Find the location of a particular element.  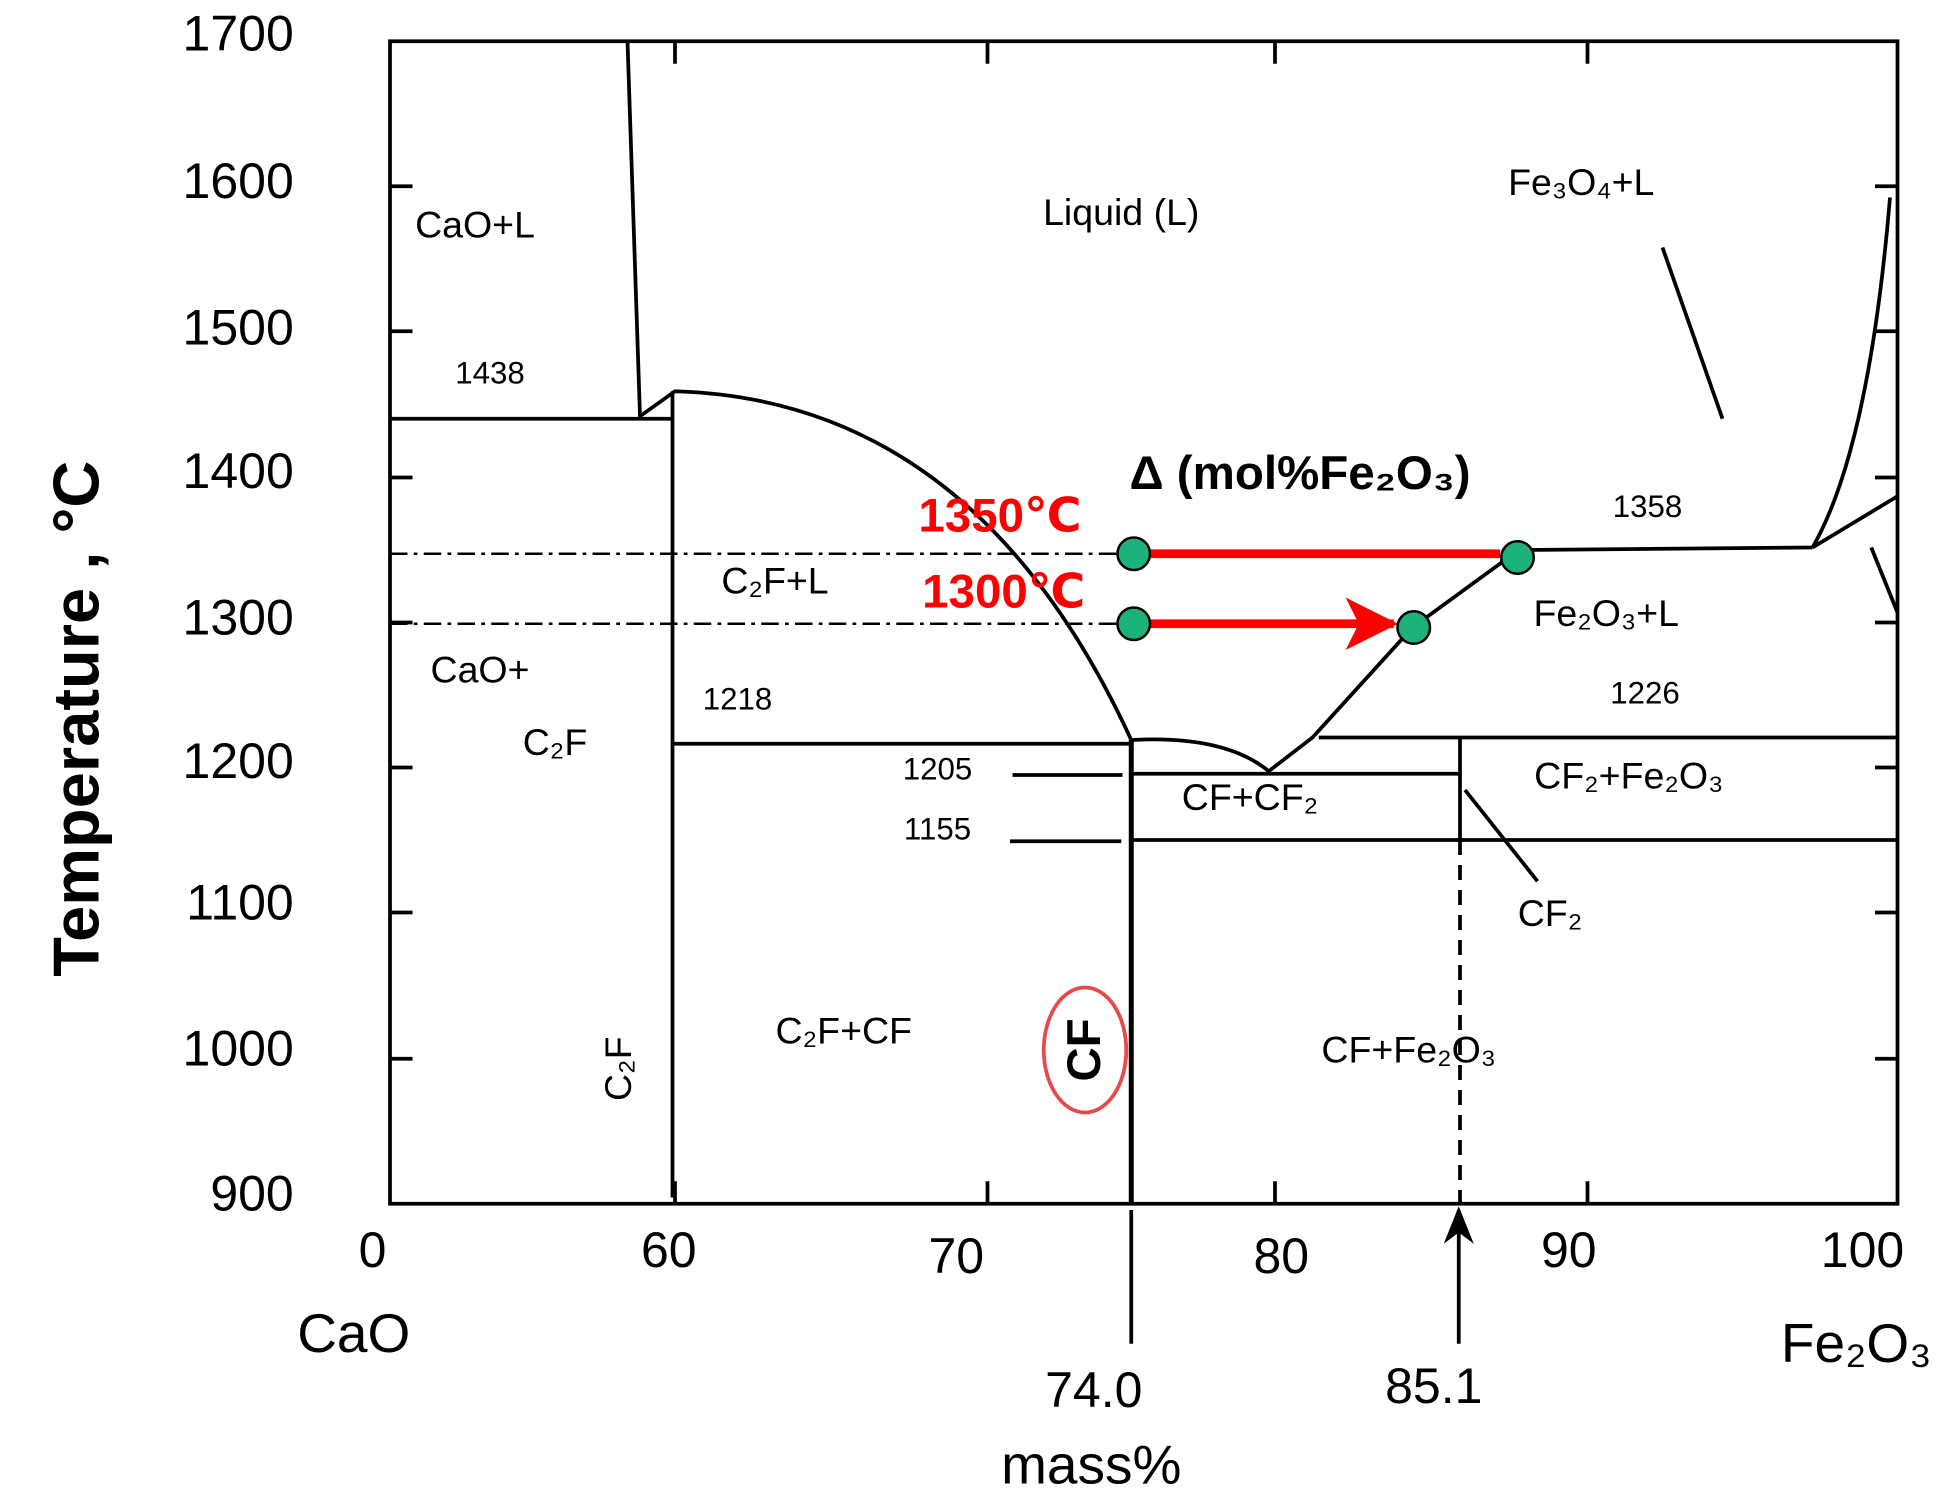

region-label: C₂F+CF is located at coordinates (844, 1031).